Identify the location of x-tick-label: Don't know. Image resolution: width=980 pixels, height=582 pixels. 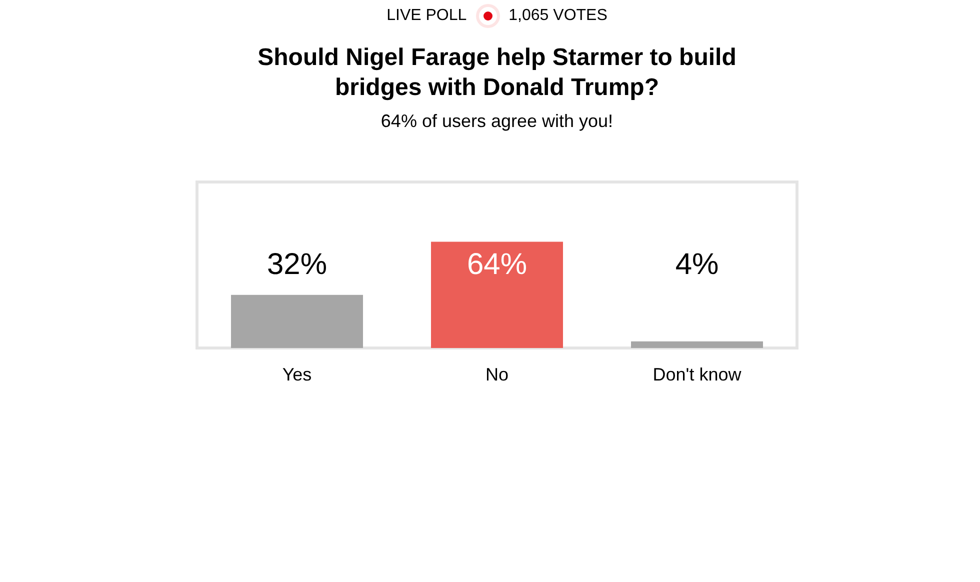
(697, 374).